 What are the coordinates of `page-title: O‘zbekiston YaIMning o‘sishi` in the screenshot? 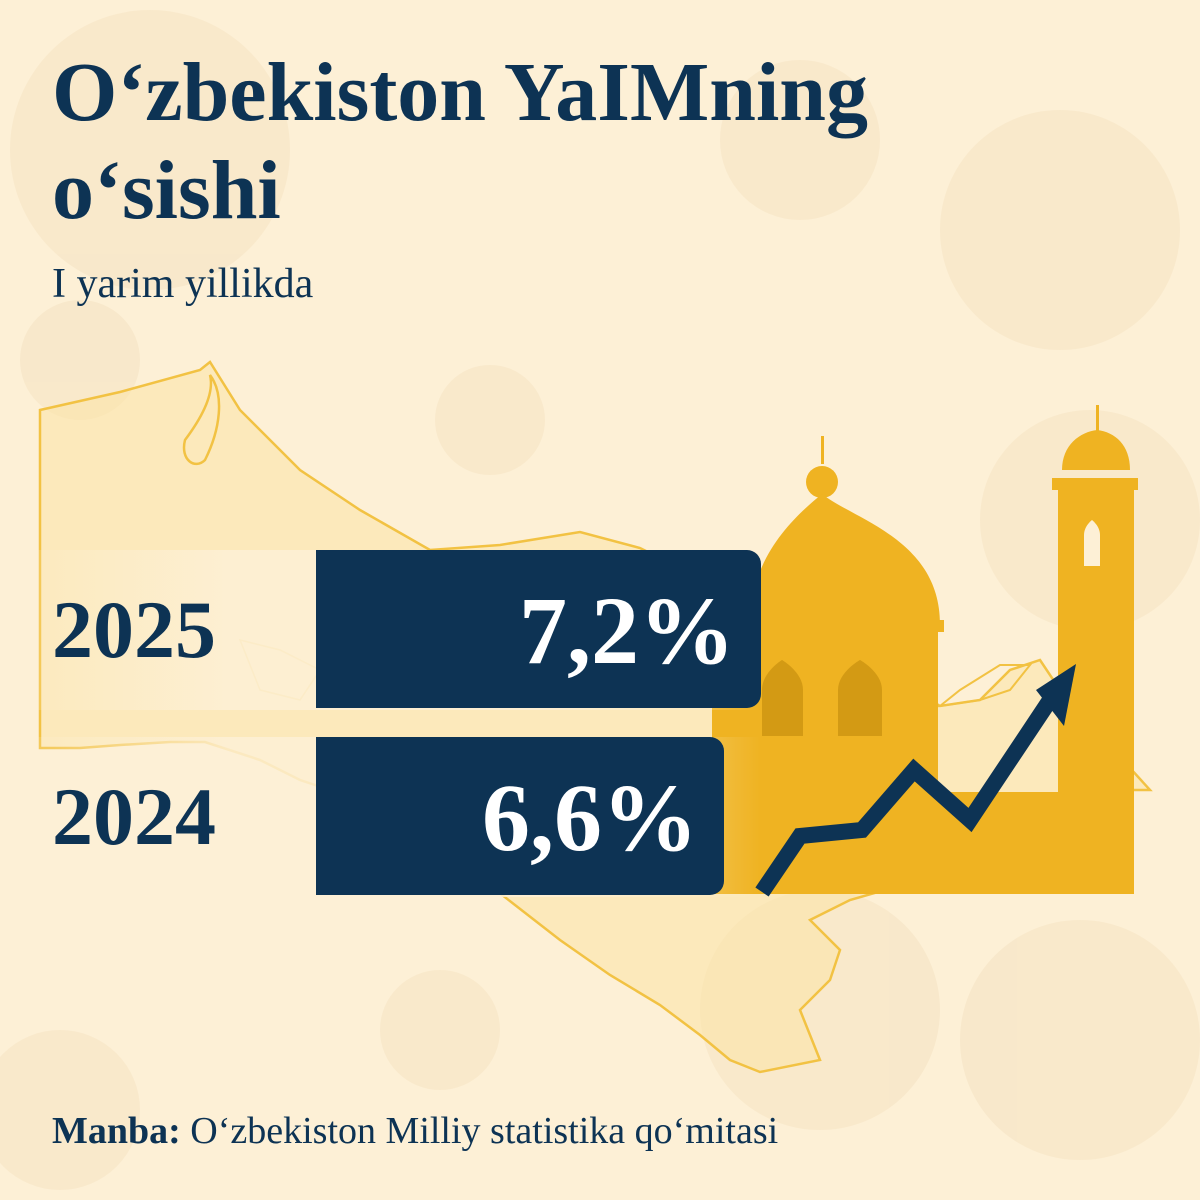 It's located at (460, 141).